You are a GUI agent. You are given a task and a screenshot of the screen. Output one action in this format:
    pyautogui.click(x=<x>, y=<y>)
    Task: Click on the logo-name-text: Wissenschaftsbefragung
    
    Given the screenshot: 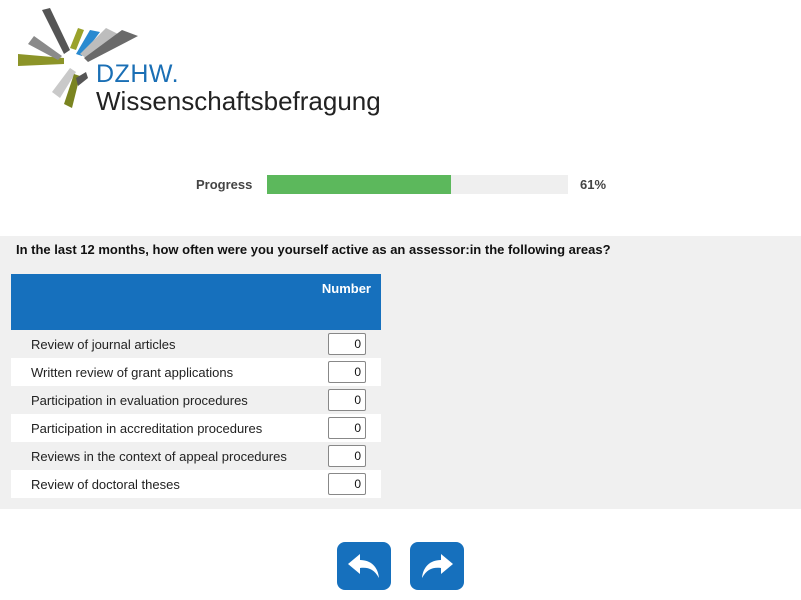 What is the action you would take?
    pyautogui.click(x=238, y=101)
    